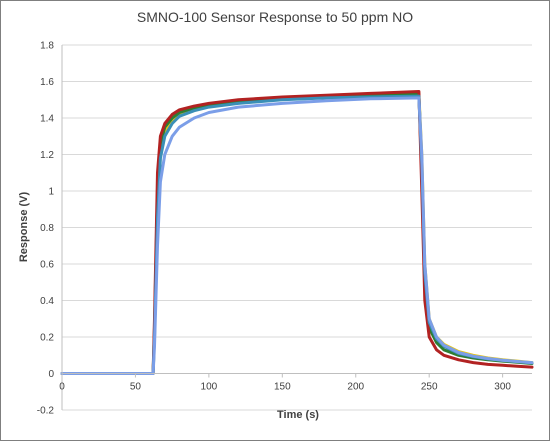 This screenshot has width=550, height=441. Describe the element at coordinates (51, 374) in the screenshot. I see `y-tick-label-1: 0` at that location.